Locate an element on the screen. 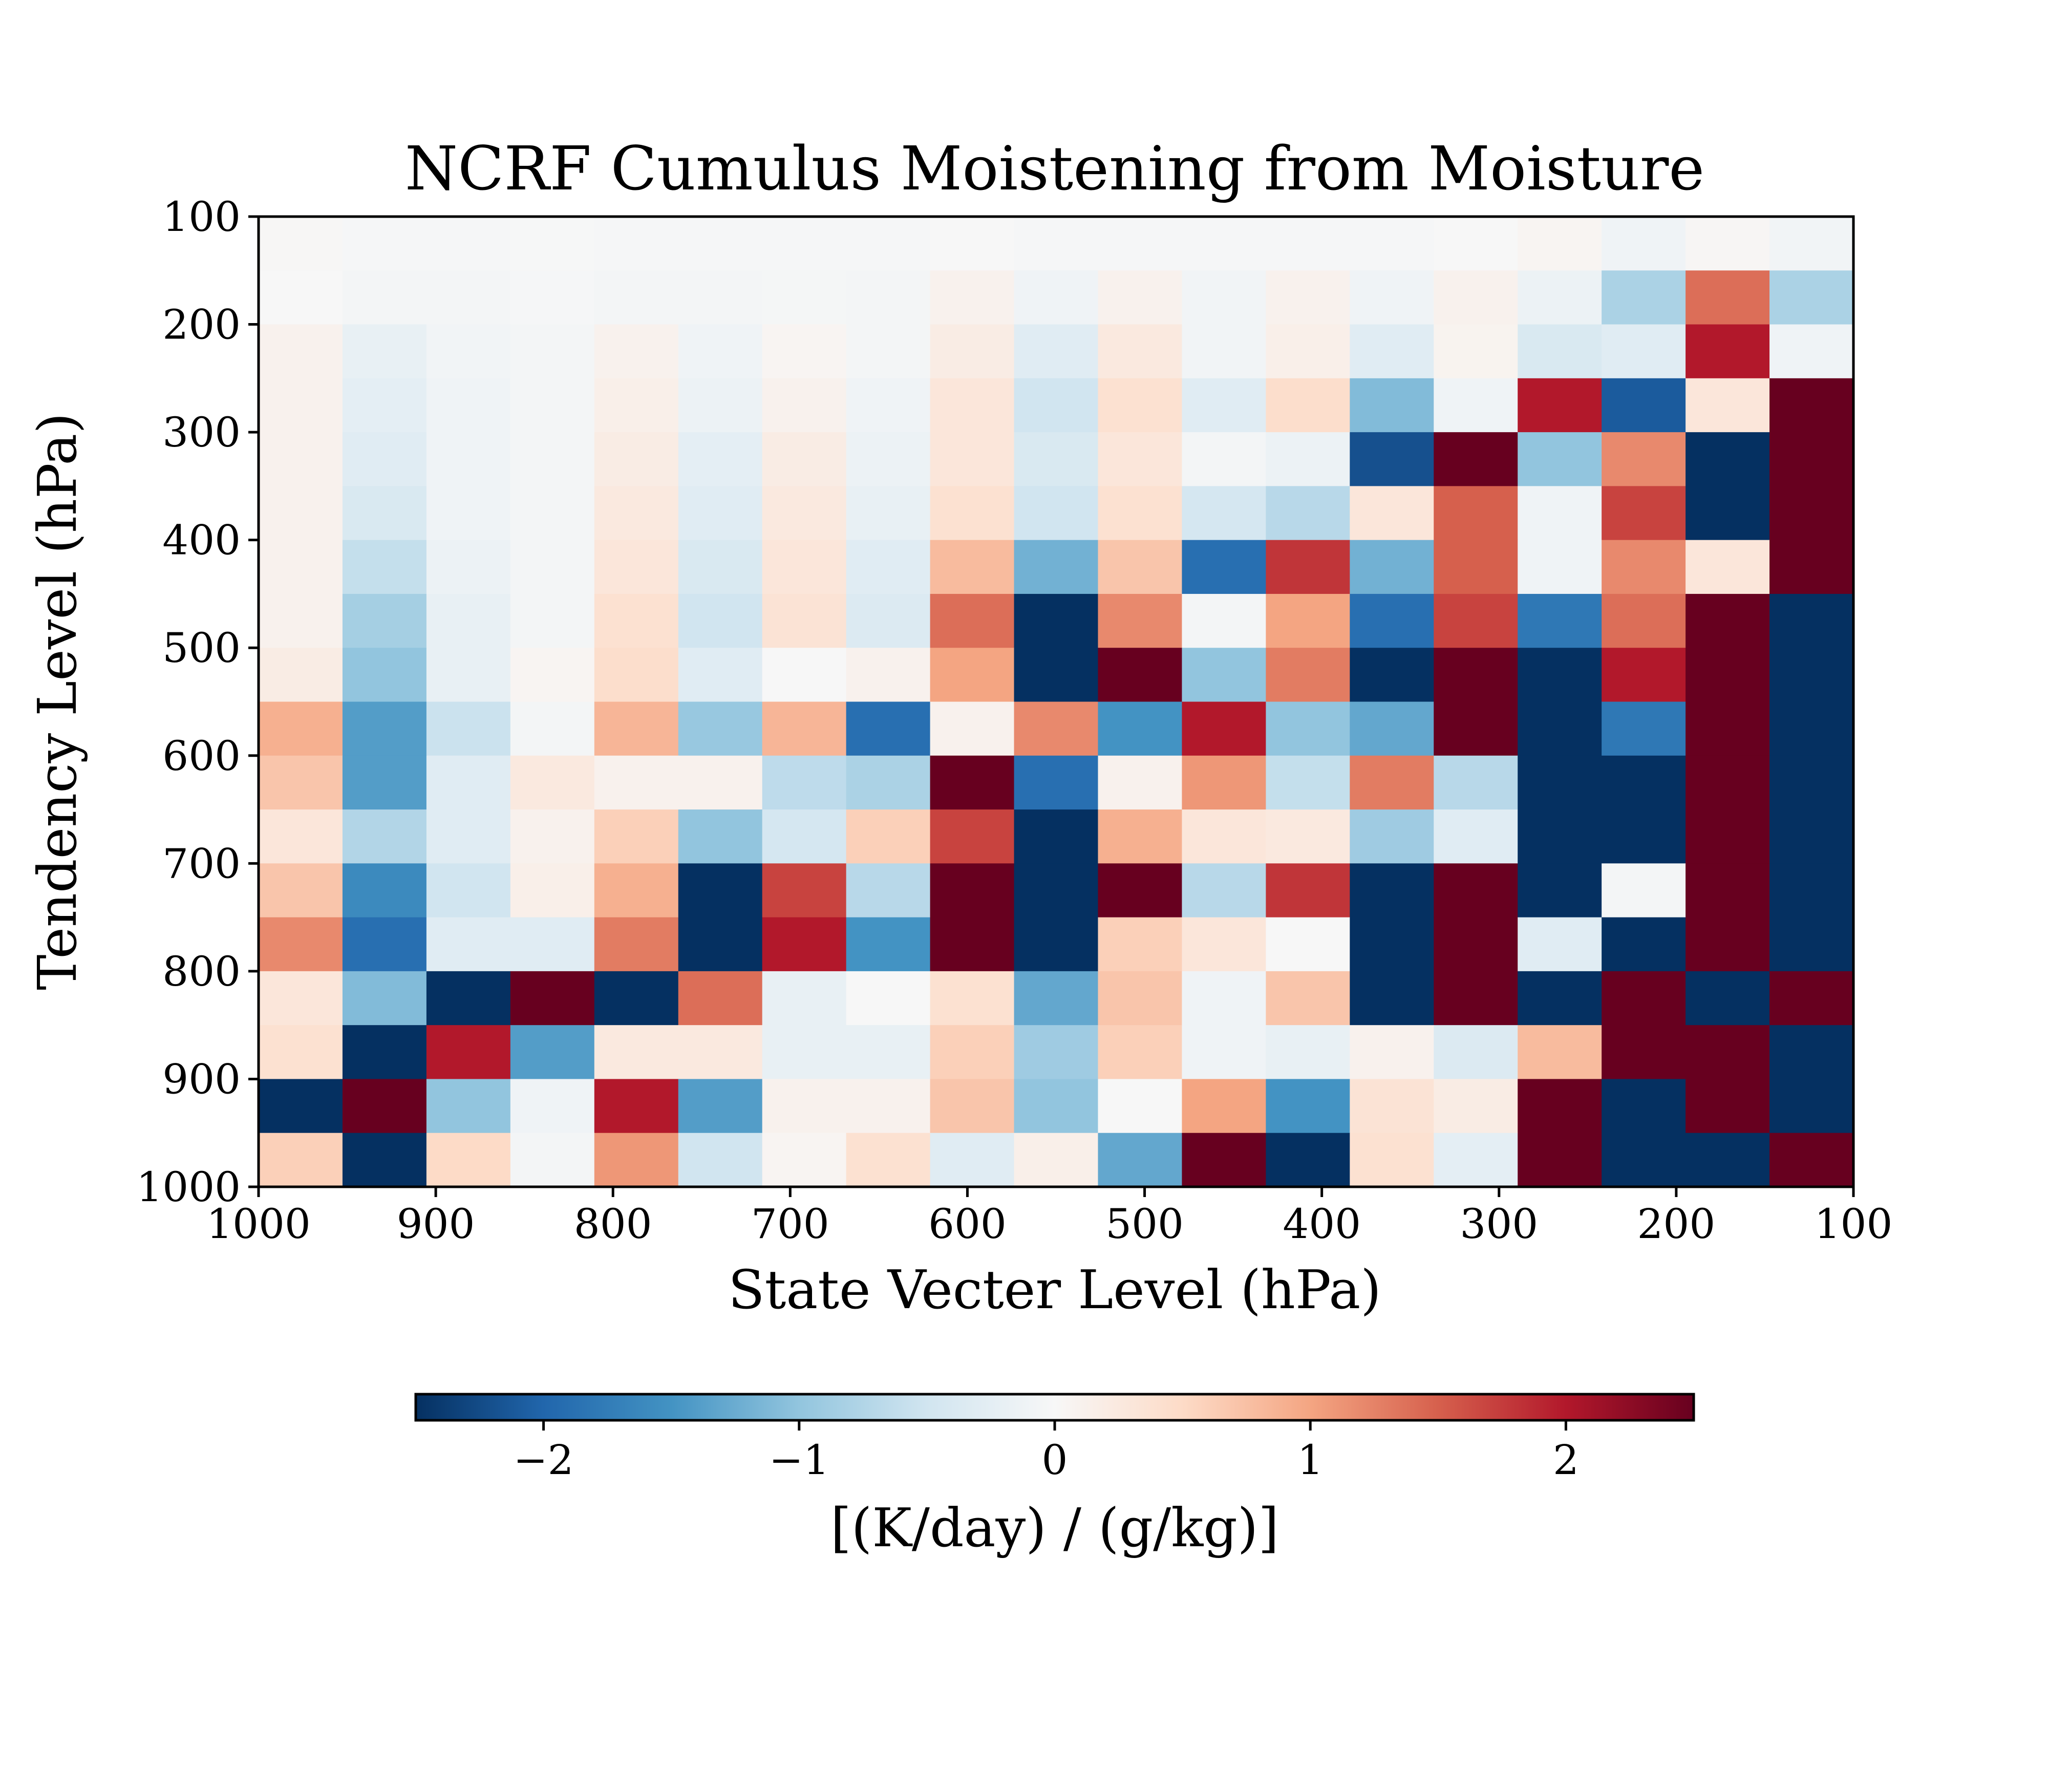  colorbar-tick-label: 0 is located at coordinates (1055, 1460).